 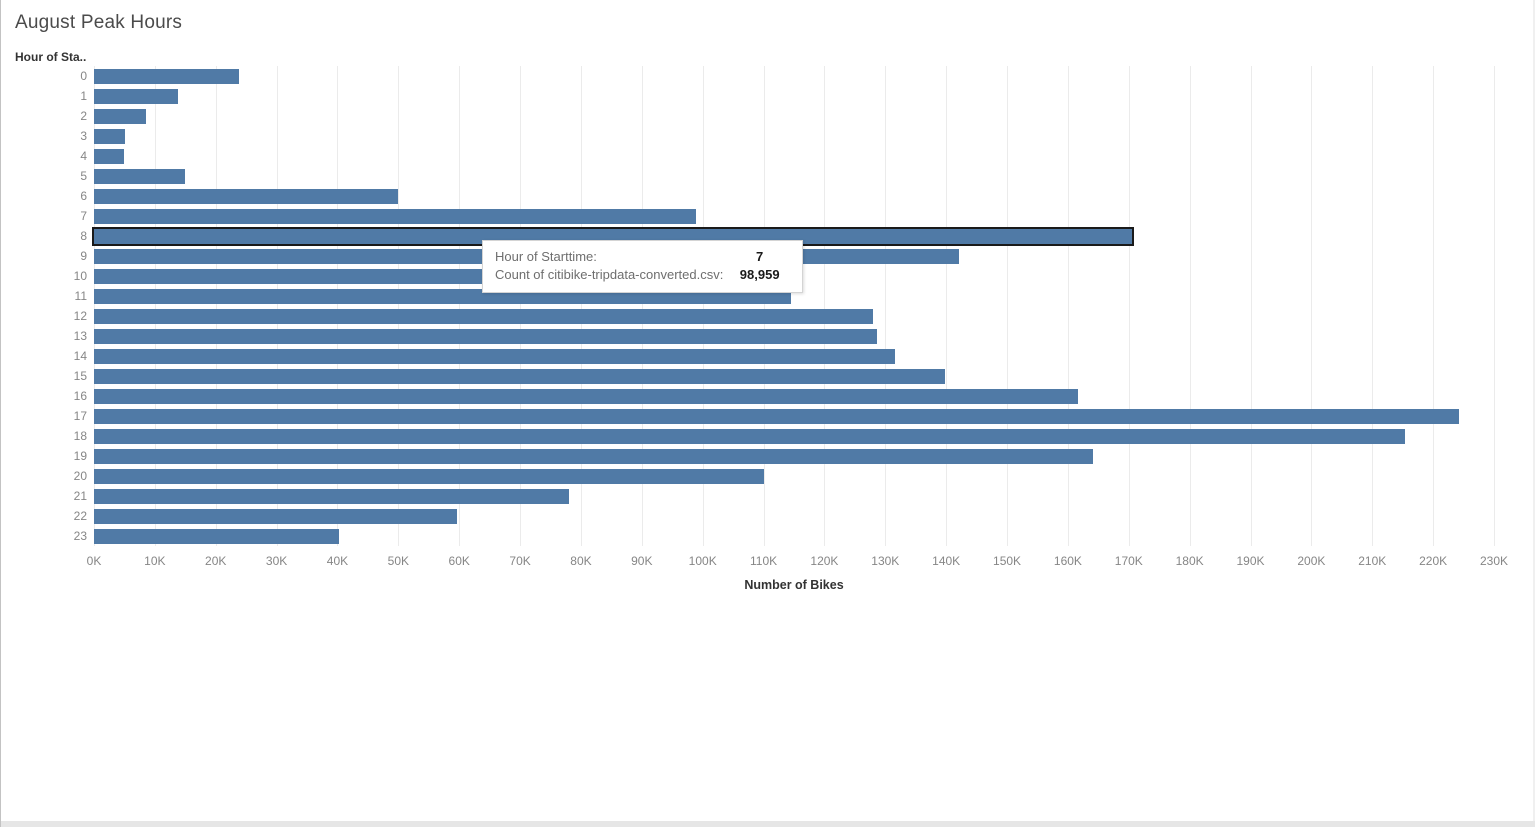 I want to click on x-axis-tick-label: 190K, so click(x=1250, y=561).